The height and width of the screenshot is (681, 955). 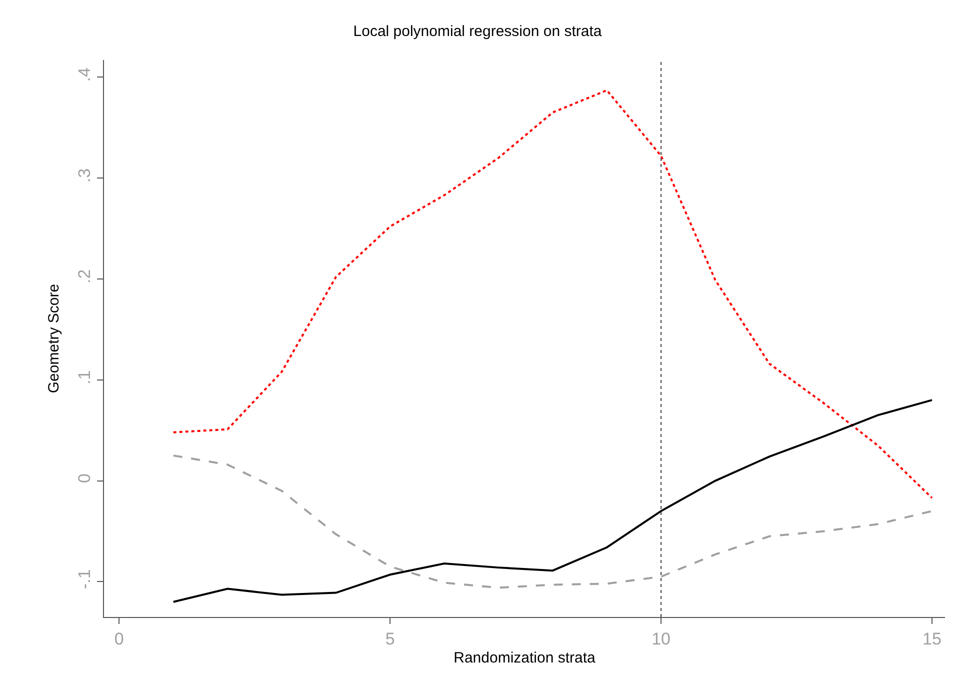 What do you see at coordinates (525, 657) in the screenshot?
I see `x-axis-title: Randomization strata` at bounding box center [525, 657].